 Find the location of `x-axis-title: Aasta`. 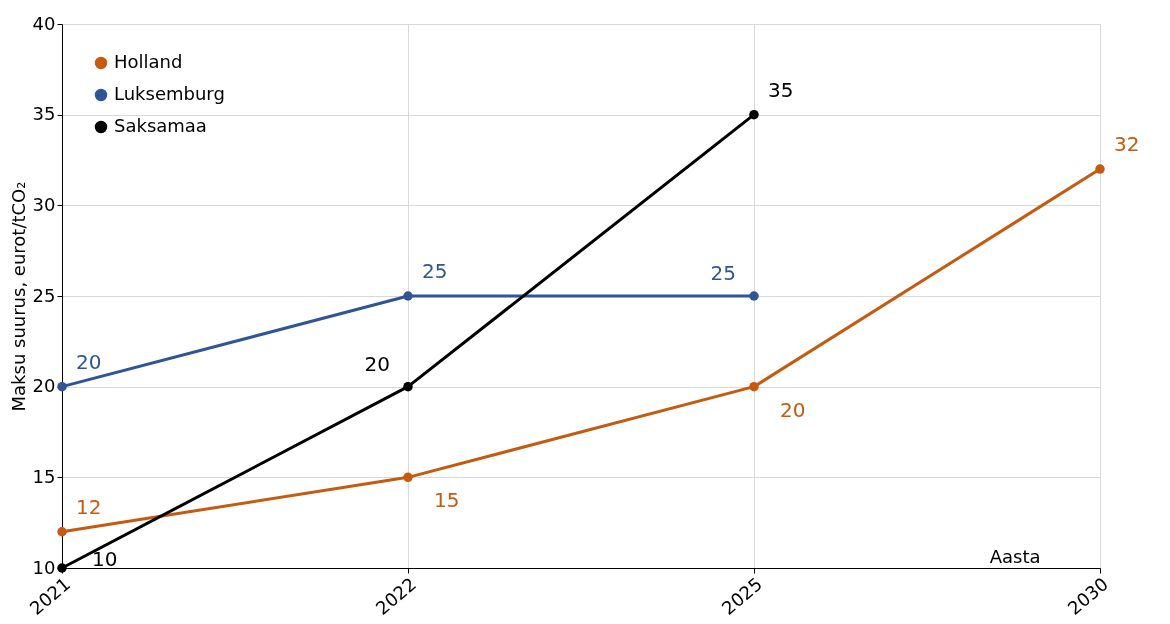

x-axis-title: Aasta is located at coordinates (1015, 556).